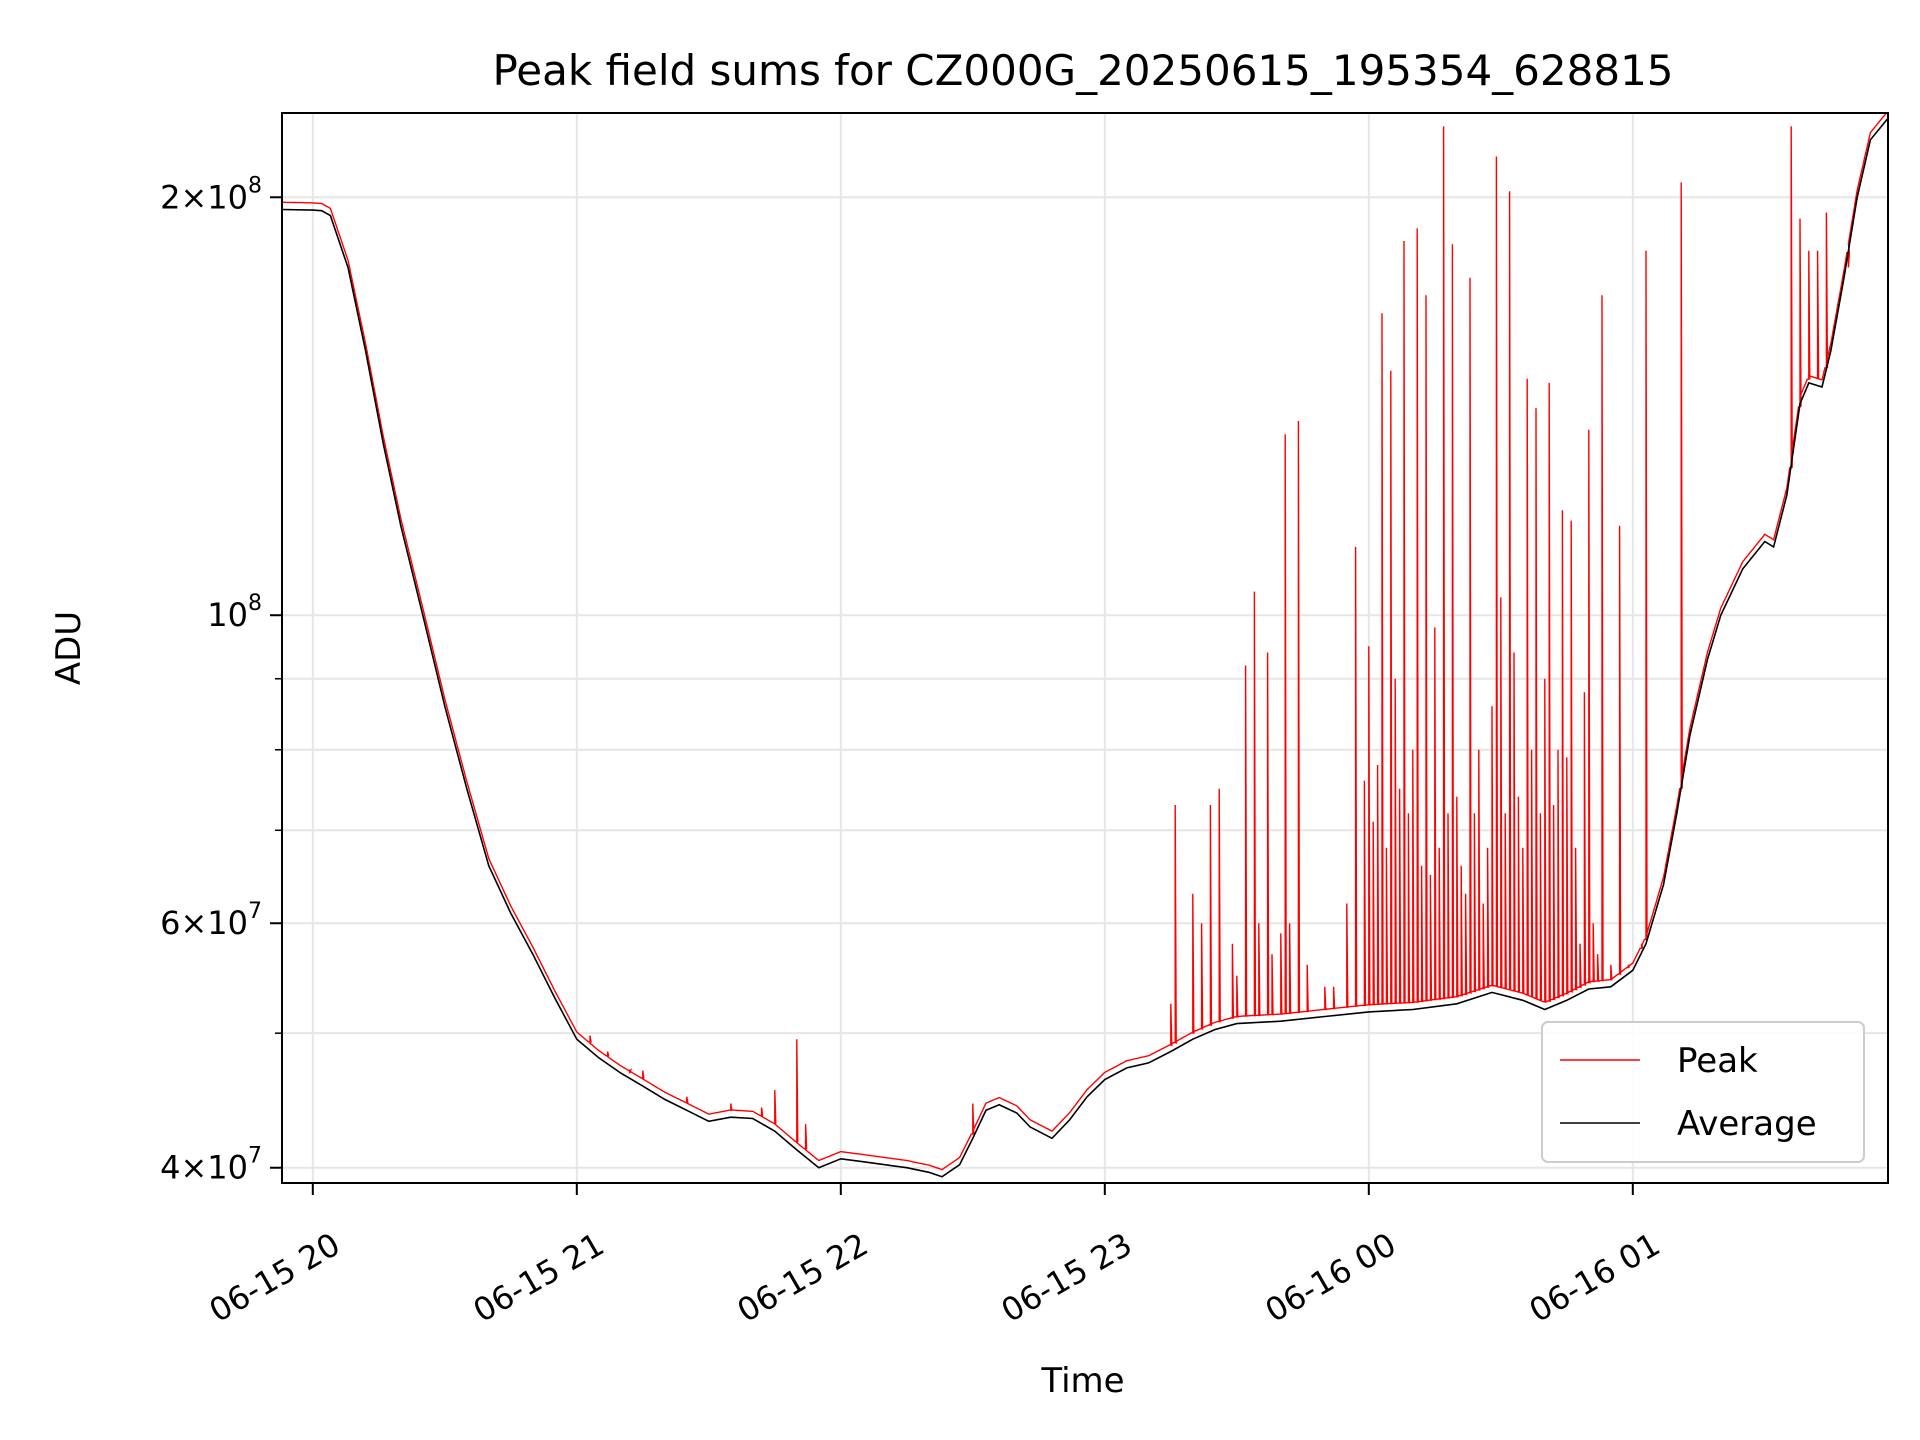 The height and width of the screenshot is (1440, 1920). I want to click on legend-label: Average, so click(1747, 1124).